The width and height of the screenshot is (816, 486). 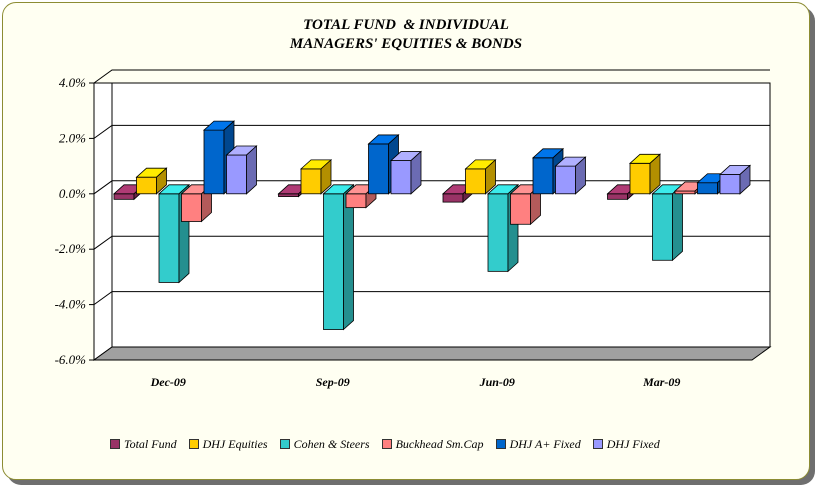 I want to click on floor, so click(x=432, y=353).